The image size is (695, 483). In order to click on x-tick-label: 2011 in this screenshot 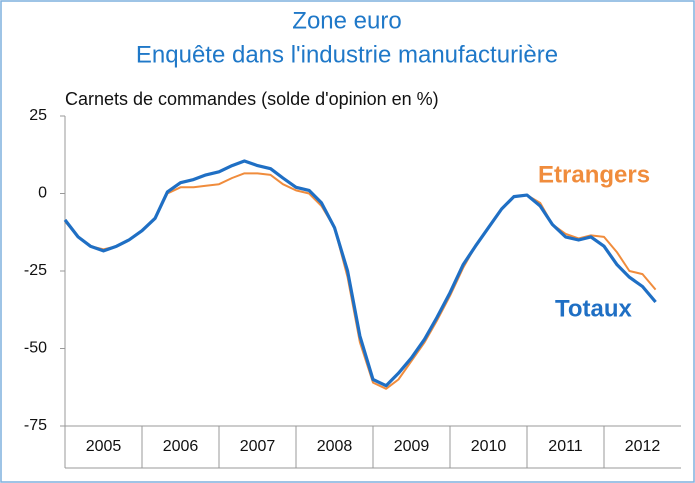, I will do `click(565, 446)`.